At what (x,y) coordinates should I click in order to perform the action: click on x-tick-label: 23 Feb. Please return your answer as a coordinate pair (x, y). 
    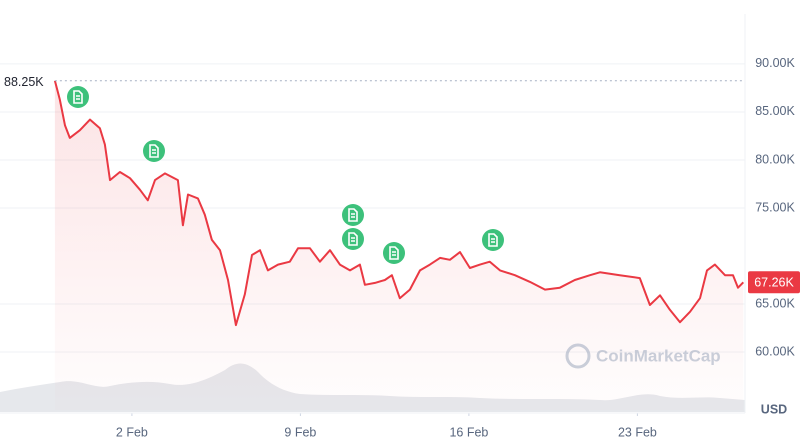
    Looking at the image, I should click on (637, 432).